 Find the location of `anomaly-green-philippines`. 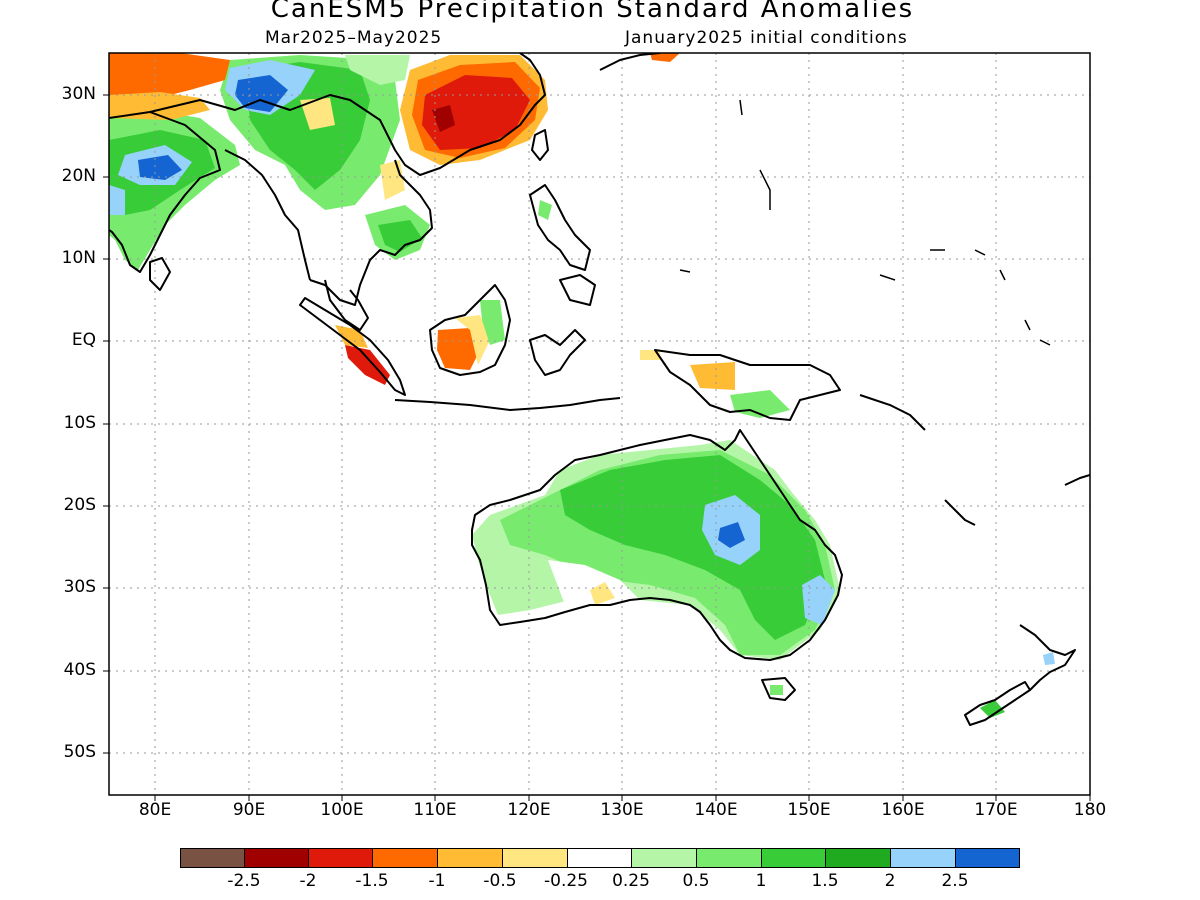

anomaly-green-philippines is located at coordinates (545, 210).